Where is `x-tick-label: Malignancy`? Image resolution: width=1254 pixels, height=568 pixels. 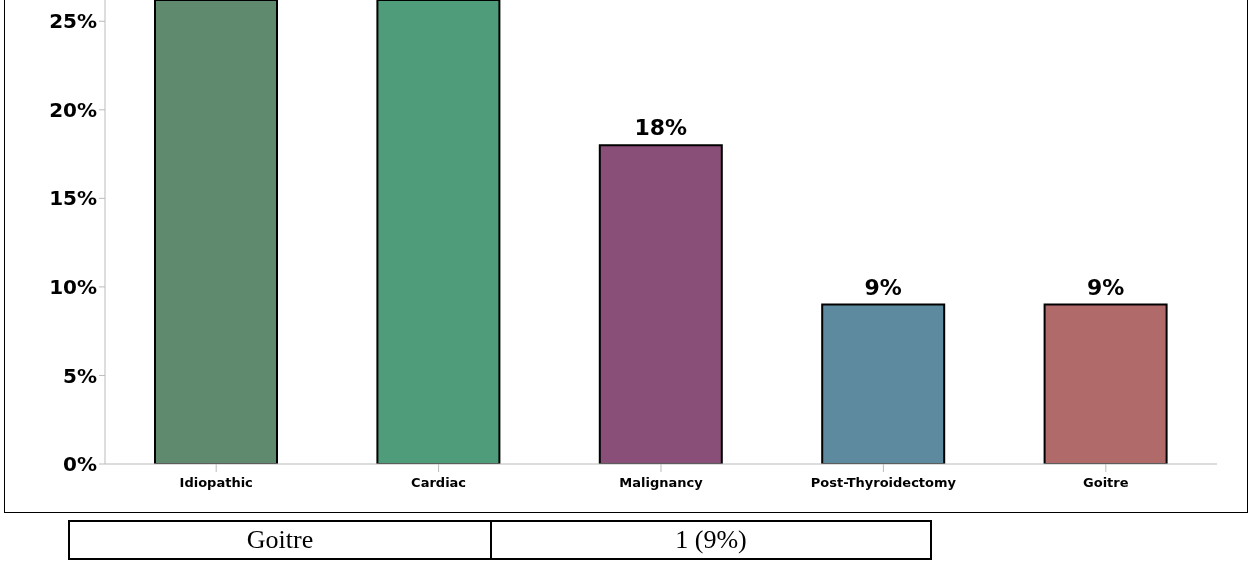 x-tick-label: Malignancy is located at coordinates (661, 483).